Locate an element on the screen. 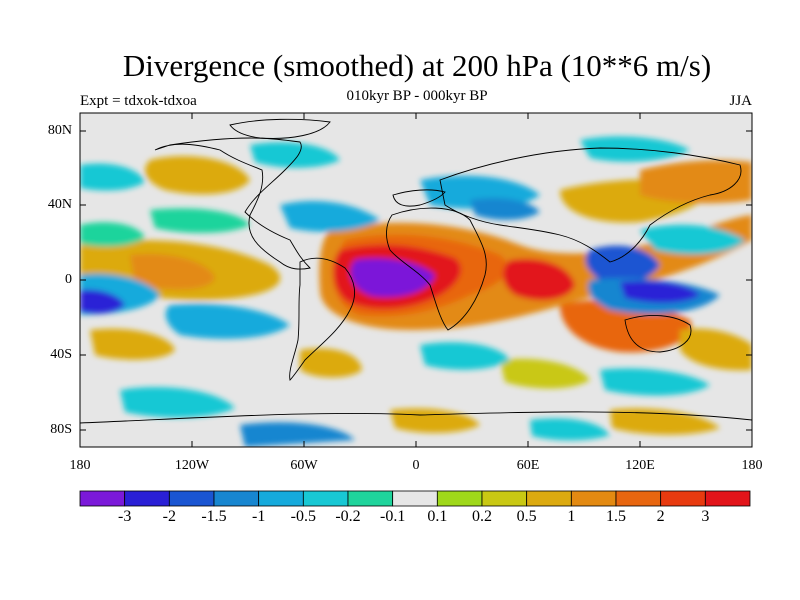  season-label: JJA is located at coordinates (740, 101).